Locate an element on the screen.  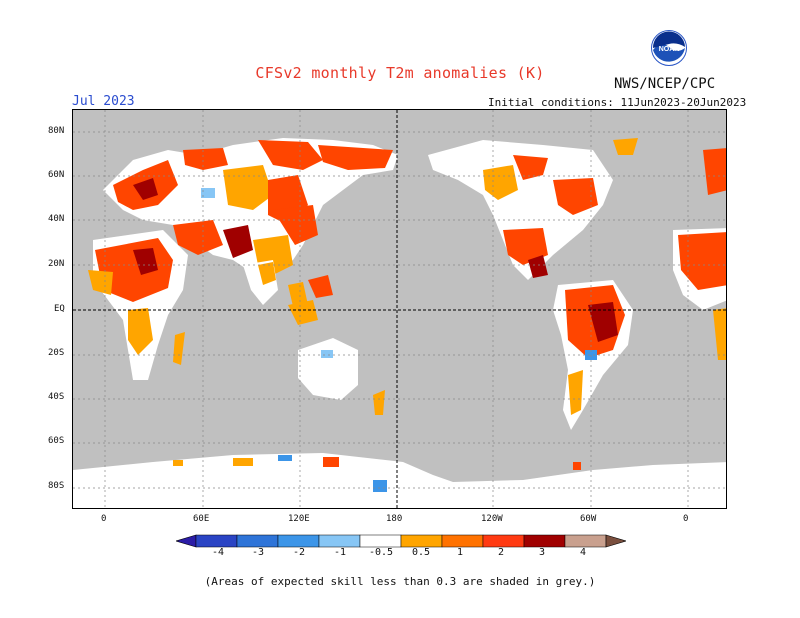
north-america-region is located at coordinates (533, 209).